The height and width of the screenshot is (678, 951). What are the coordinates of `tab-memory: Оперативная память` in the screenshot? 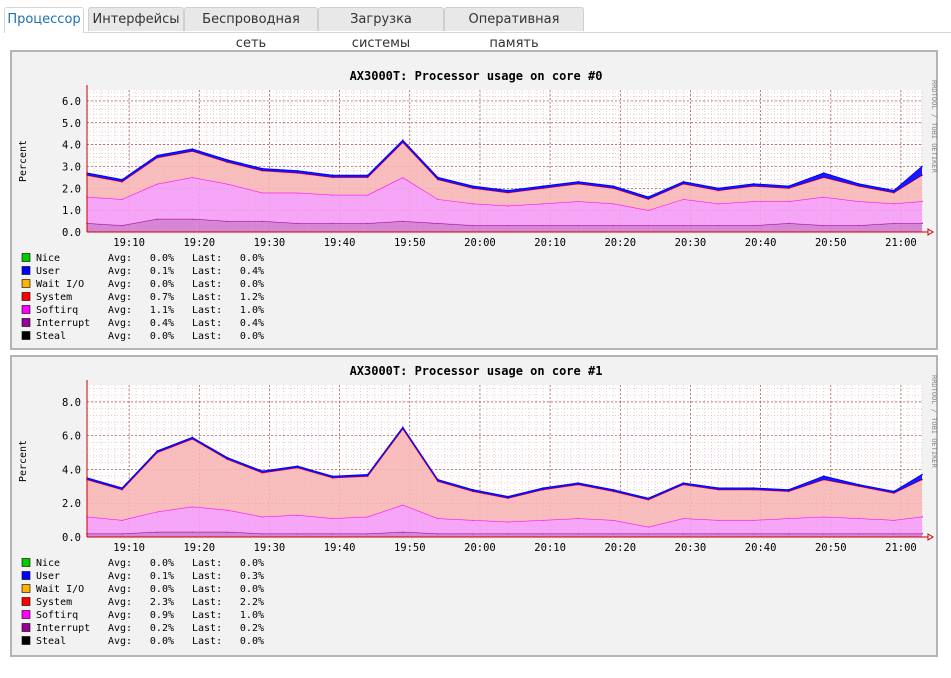 It's located at (514, 29).